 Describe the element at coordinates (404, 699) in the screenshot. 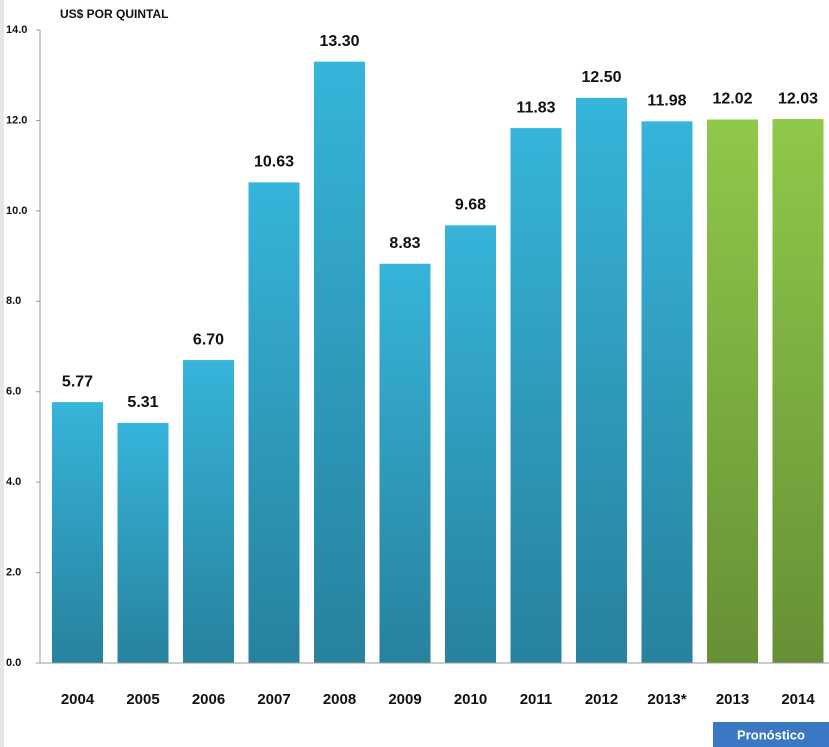

I see `x-tick-label: 2009` at that location.